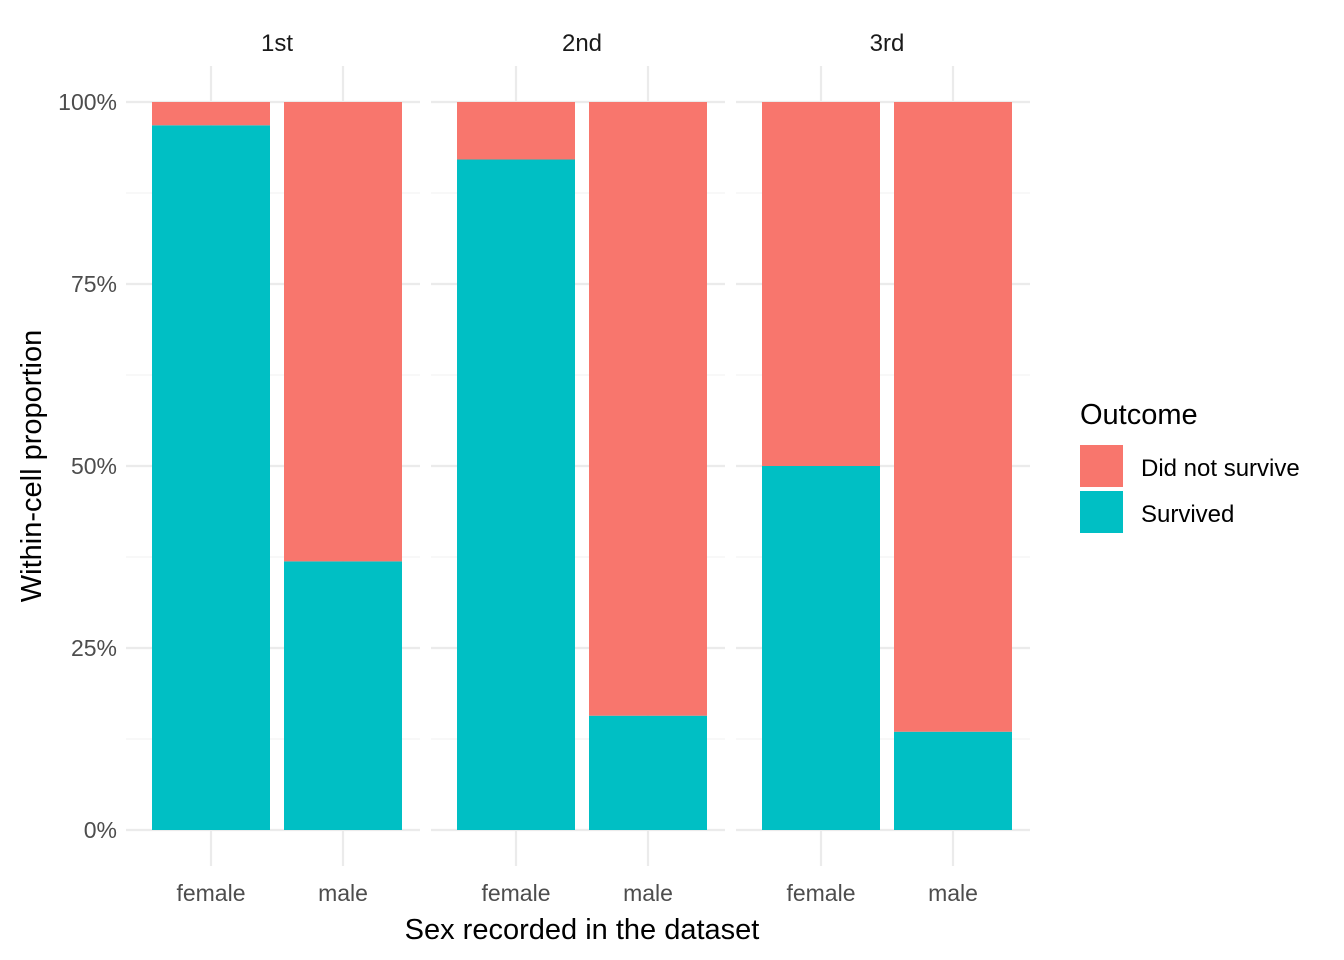  I want to click on bar-did-not-survive-2nd-female, so click(516, 131).